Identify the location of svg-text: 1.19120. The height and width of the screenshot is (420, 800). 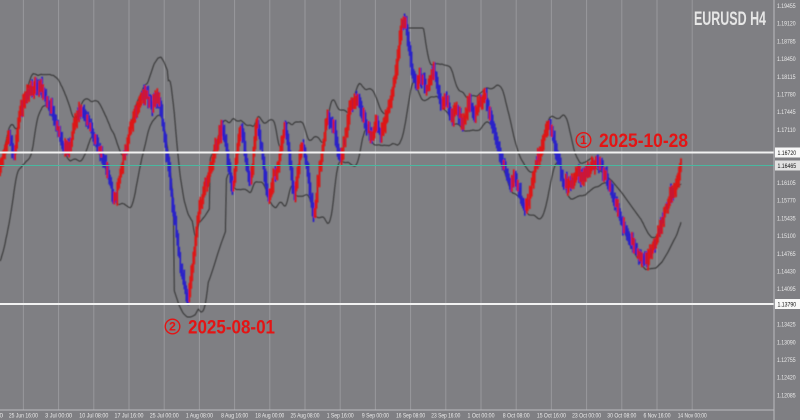
(786, 24).